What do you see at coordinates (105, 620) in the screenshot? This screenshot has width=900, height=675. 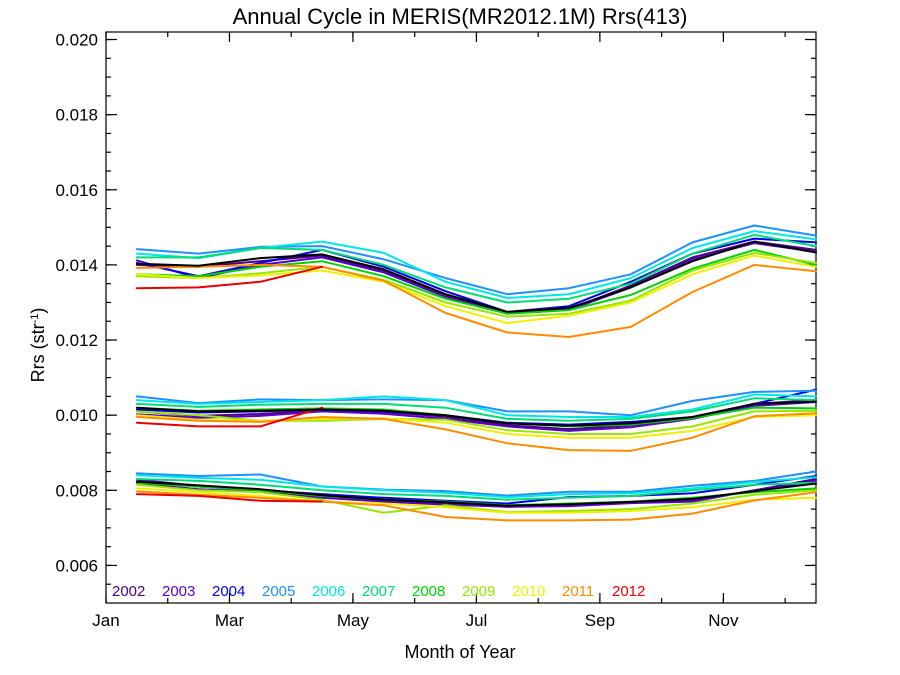 I see `x-tick-label: Jan` at bounding box center [105, 620].